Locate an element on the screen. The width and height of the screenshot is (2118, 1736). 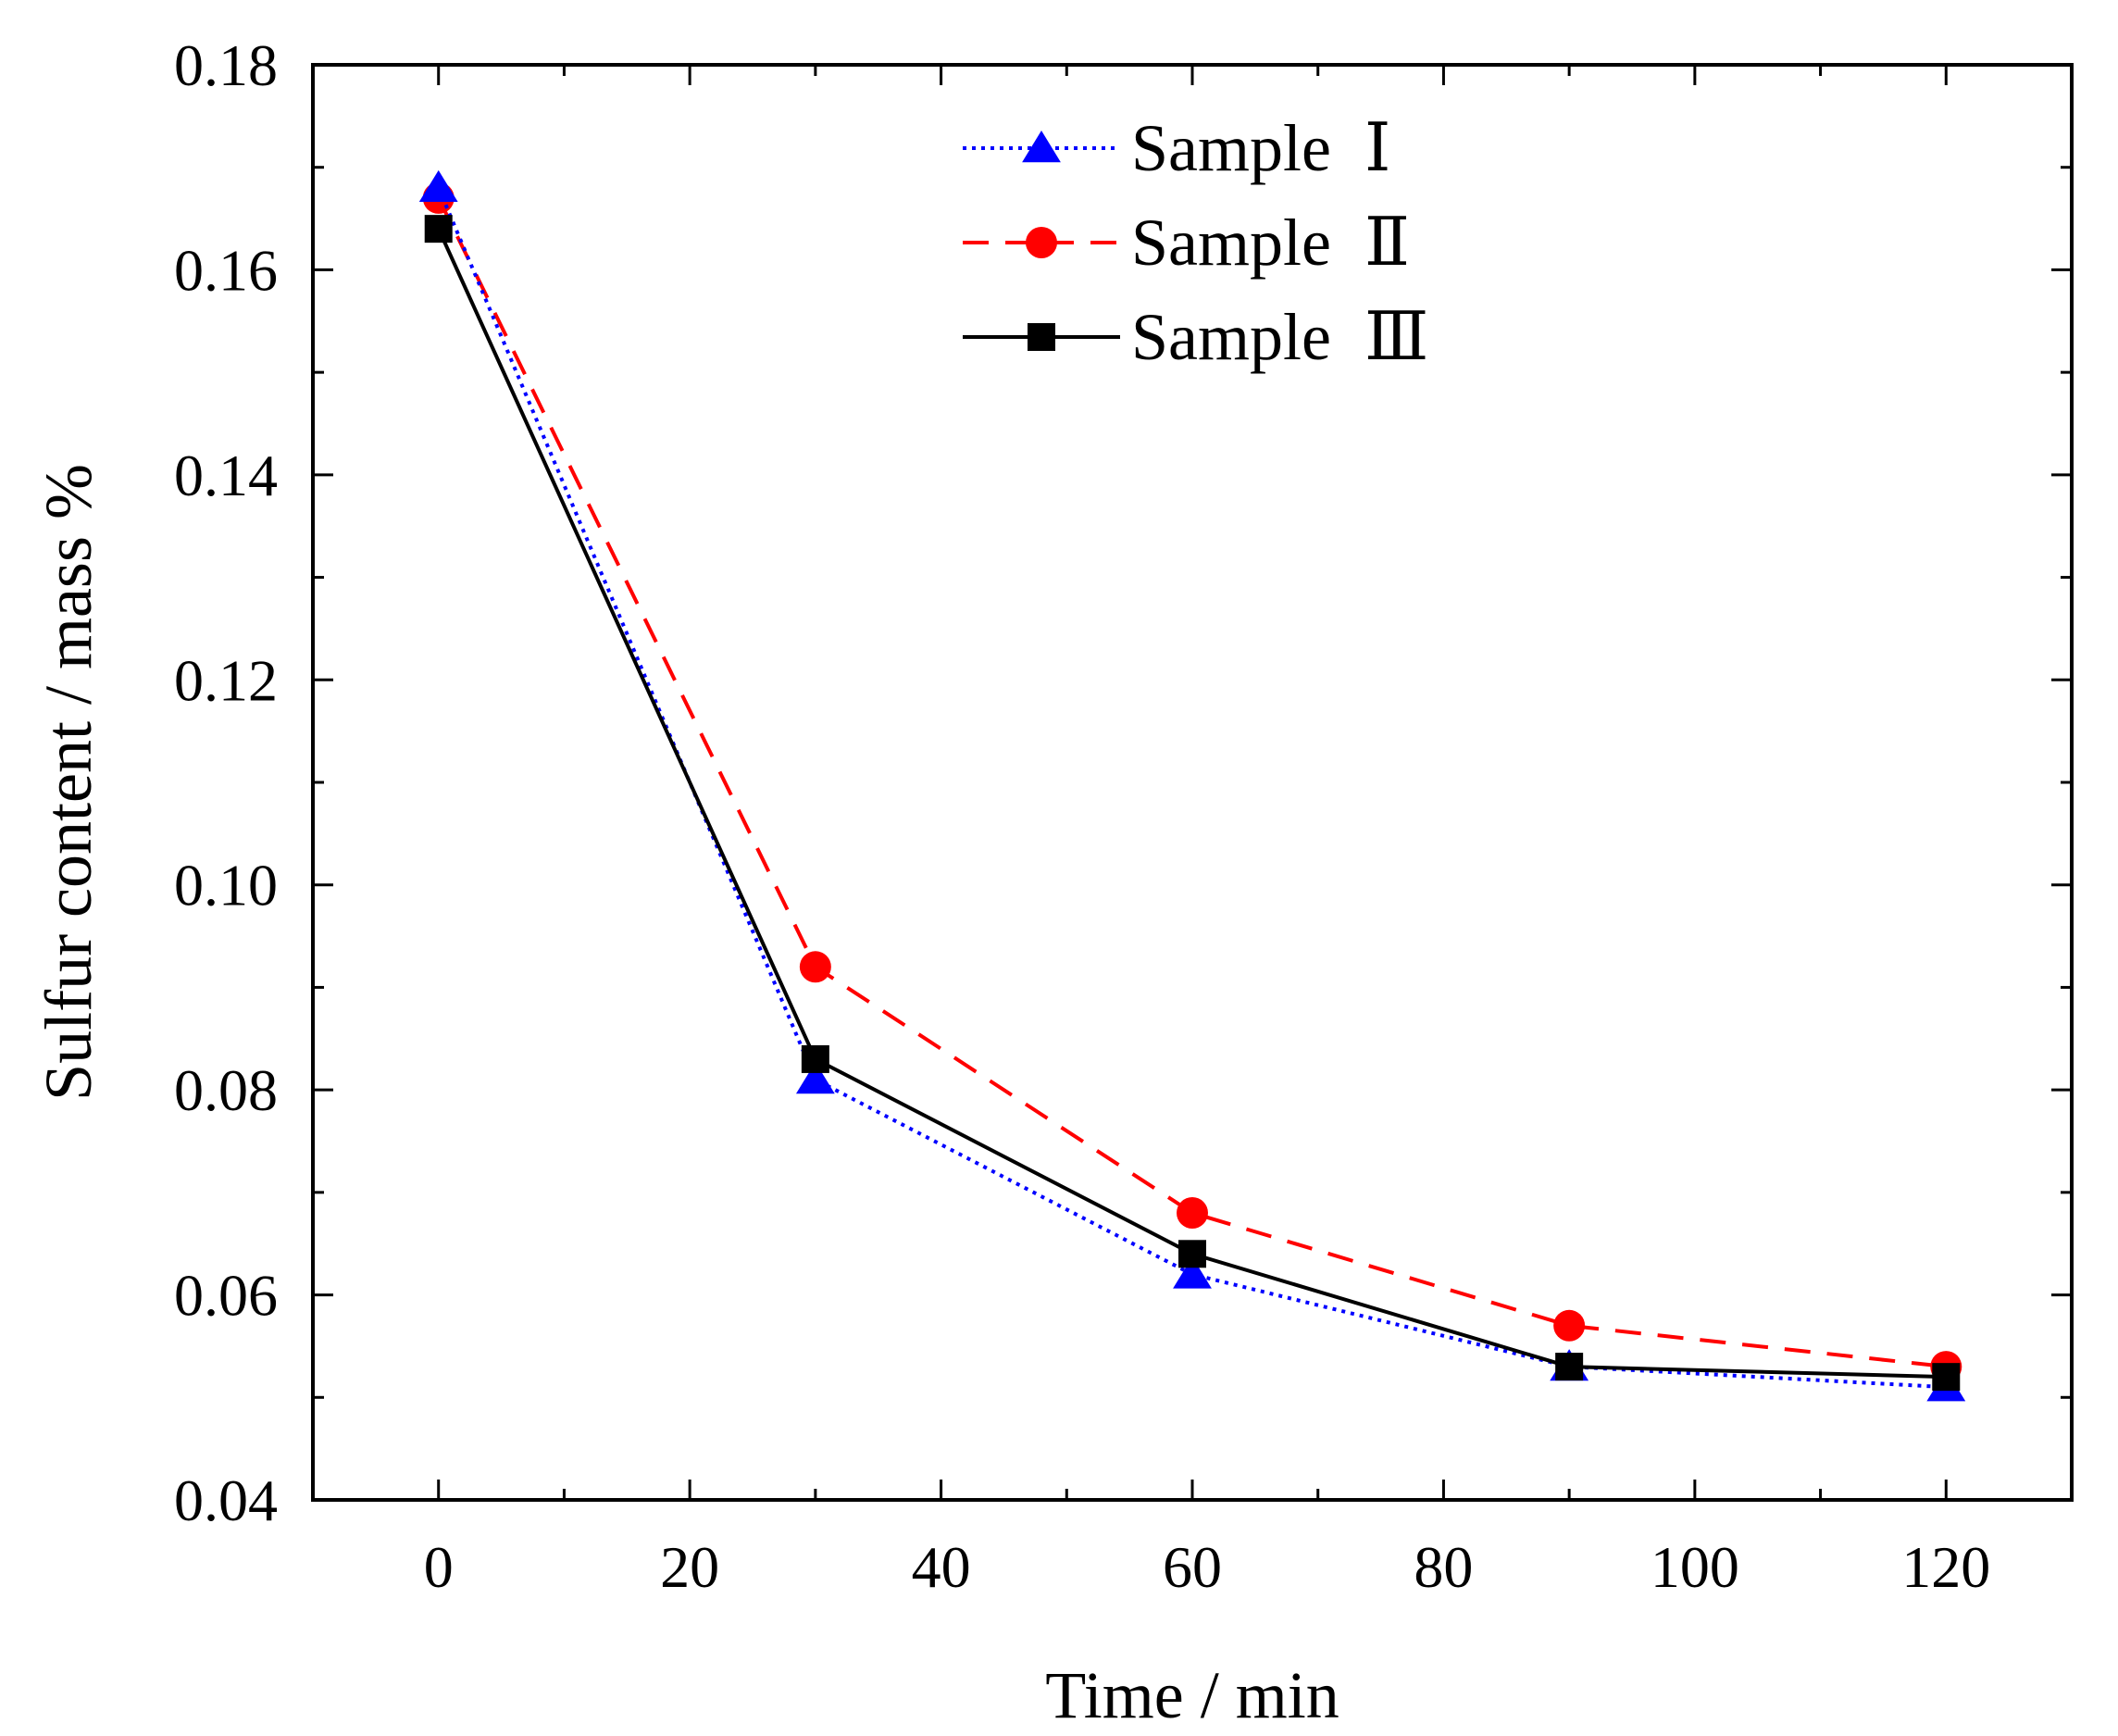
x-tick-label: 0 is located at coordinates (439, 1567).